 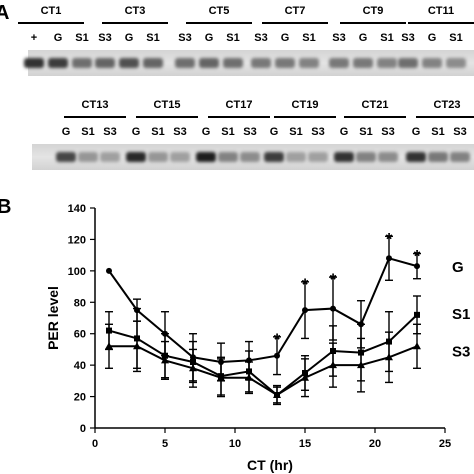 What do you see at coordinates (80, 335) in the screenshot?
I see `y-tick-label: 60` at bounding box center [80, 335].